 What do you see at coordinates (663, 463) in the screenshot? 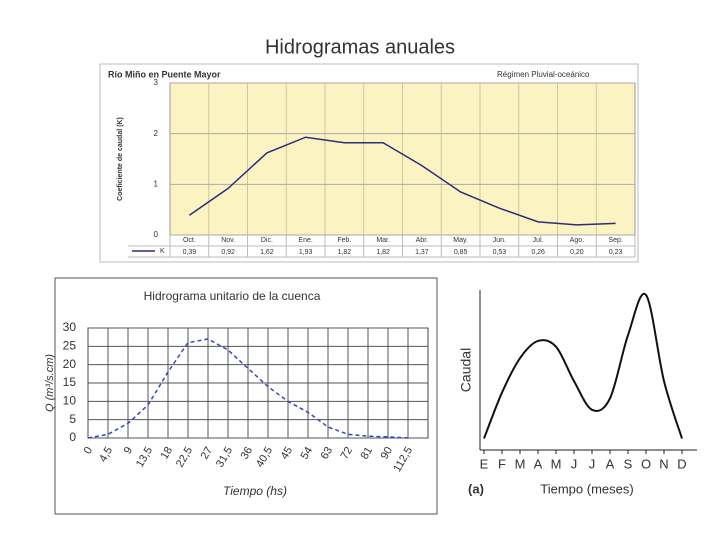
I see `x-tick-label: N` at bounding box center [663, 463].